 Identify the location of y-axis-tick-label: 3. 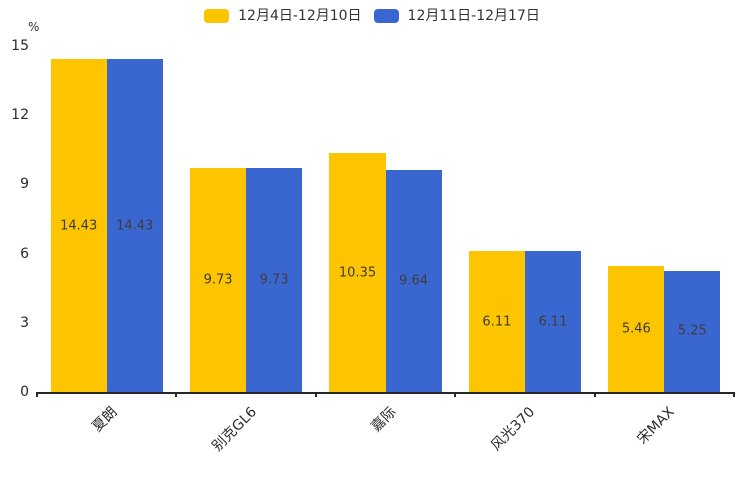
(24, 322).